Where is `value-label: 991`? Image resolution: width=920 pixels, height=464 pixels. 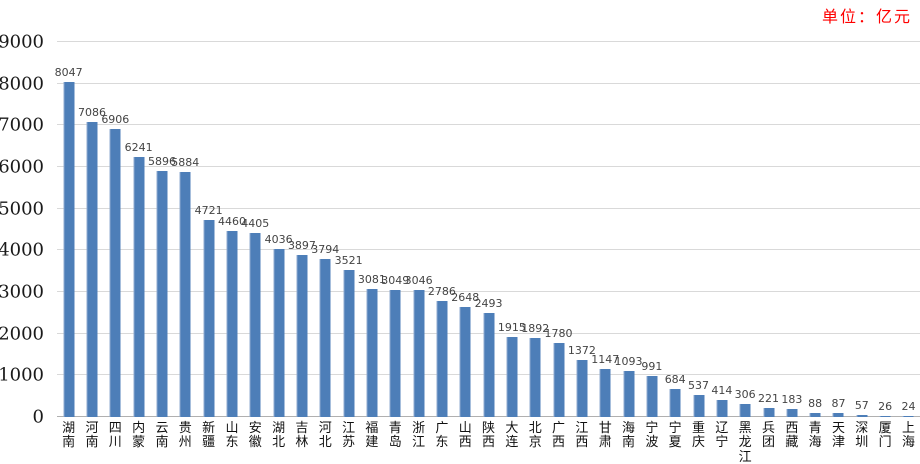 value-label: 991 is located at coordinates (652, 366).